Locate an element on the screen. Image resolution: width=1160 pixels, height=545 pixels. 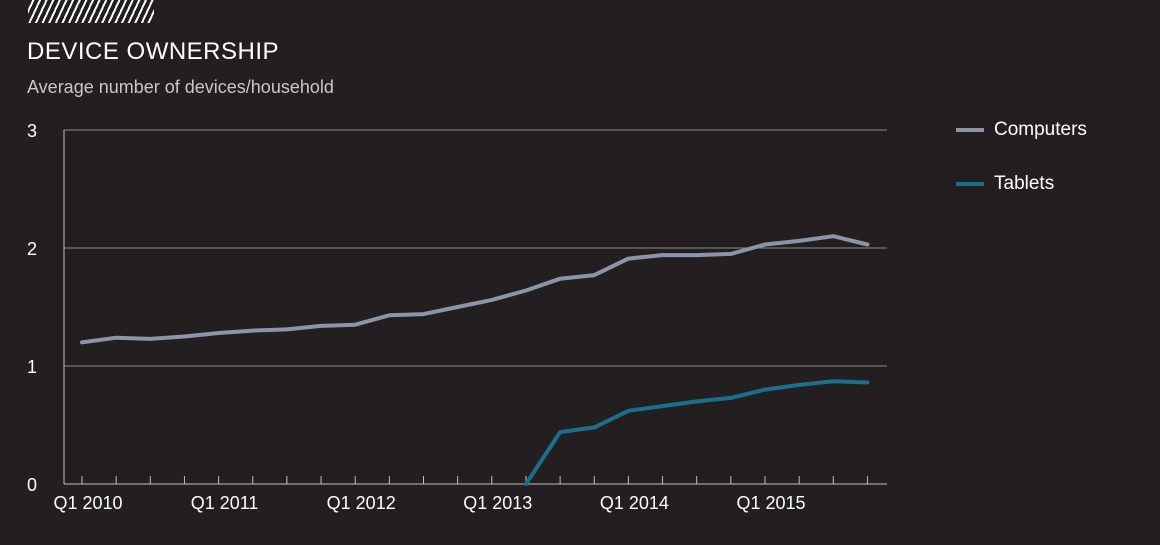
x-tick-label: Q1 2014 is located at coordinates (634, 503).